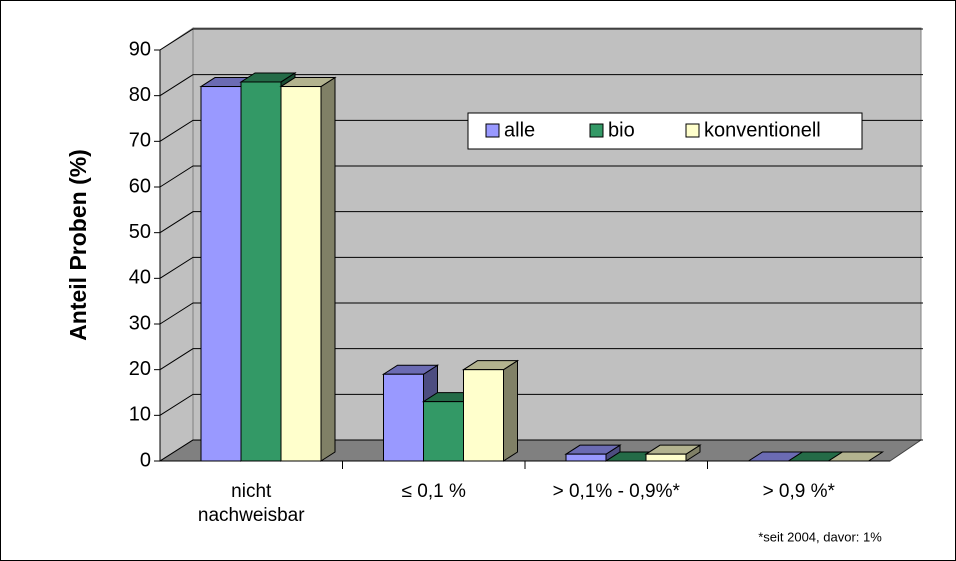 This screenshot has height=561, width=956. Describe the element at coordinates (78, 245) in the screenshot. I see `y-axis-title: Anteil Proben (%)` at that location.